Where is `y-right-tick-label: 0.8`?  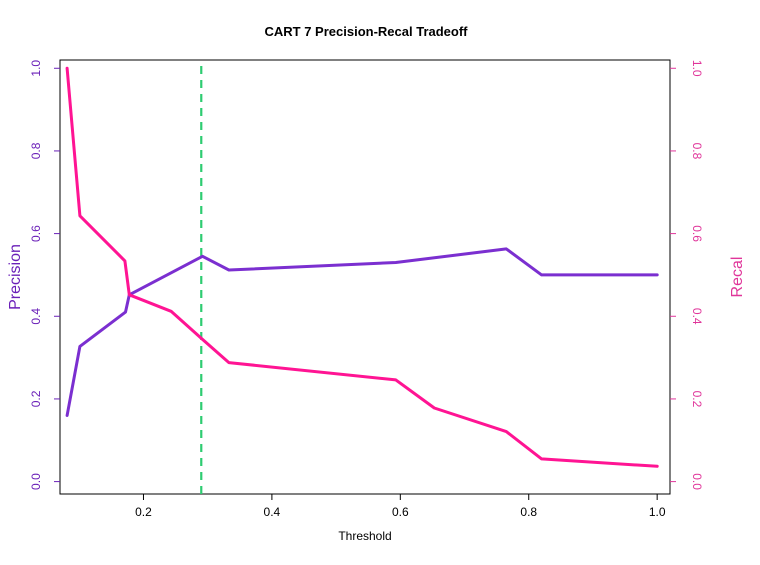 y-right-tick-label: 0.8 is located at coordinates (697, 151).